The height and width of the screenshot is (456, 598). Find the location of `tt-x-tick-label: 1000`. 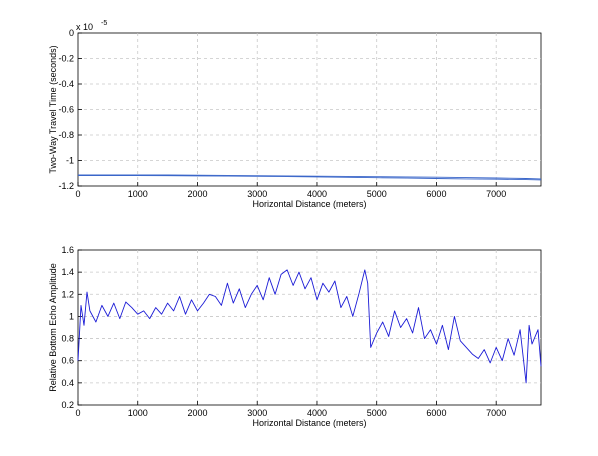

tt-x-tick-label: 1000 is located at coordinates (138, 194).